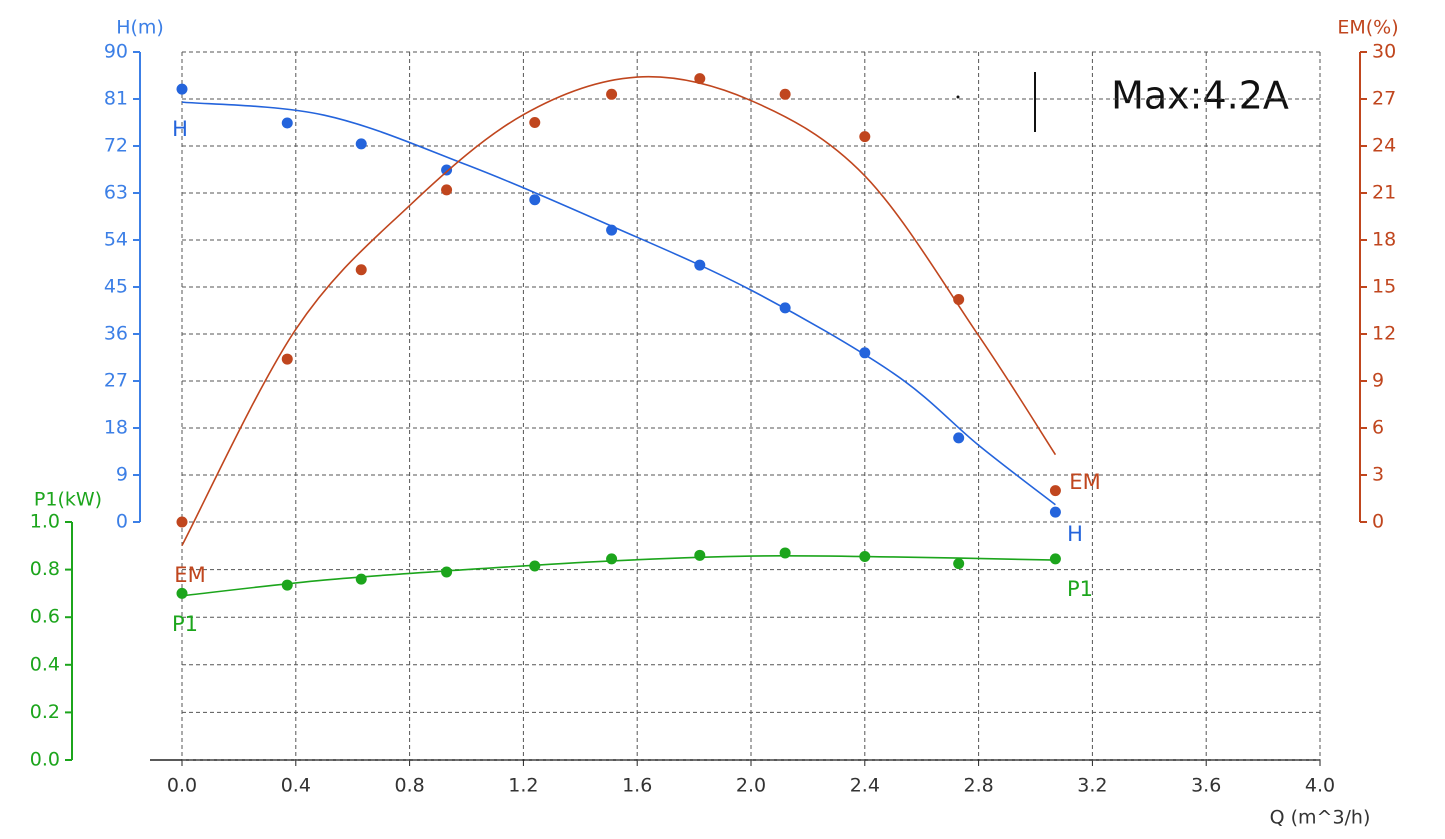  I want to click on x-axis-title: Q (m^3/h), so click(1320, 818).